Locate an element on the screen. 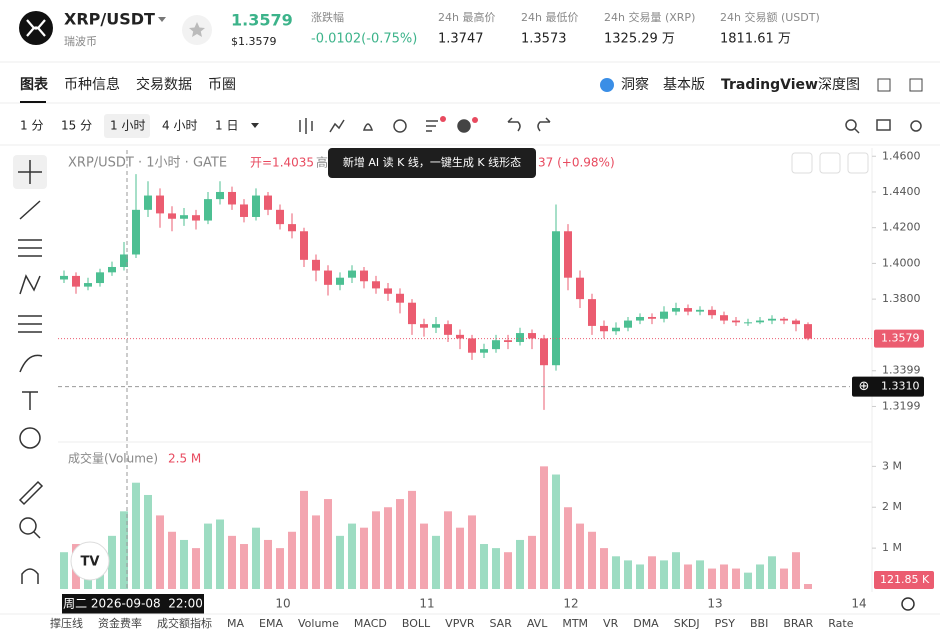 The width and height of the screenshot is (940, 639). indicator: Volume is located at coordinates (318, 623).